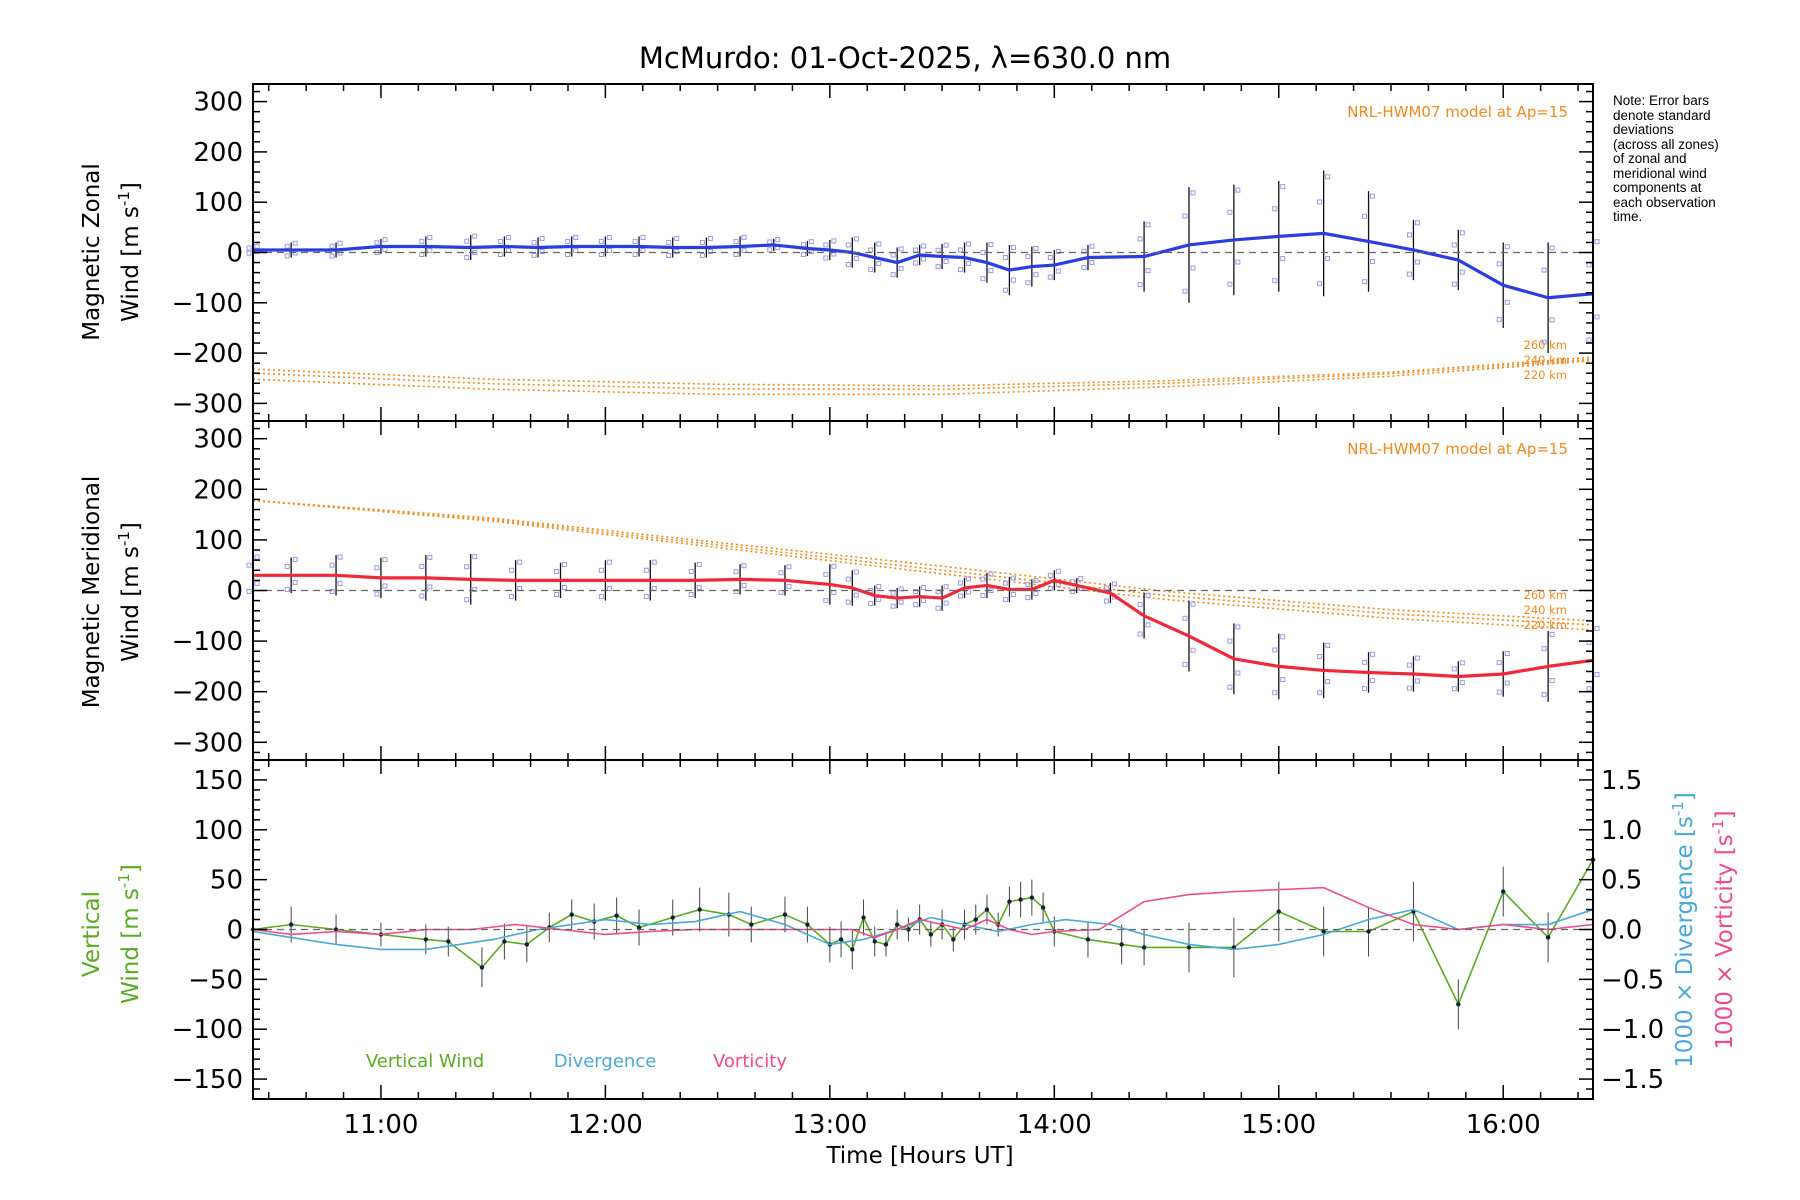 Image resolution: width=1800 pixels, height=1200 pixels. Describe the element at coordinates (1621, 881) in the screenshot. I see `y2-tick-label: 0.5` at that location.